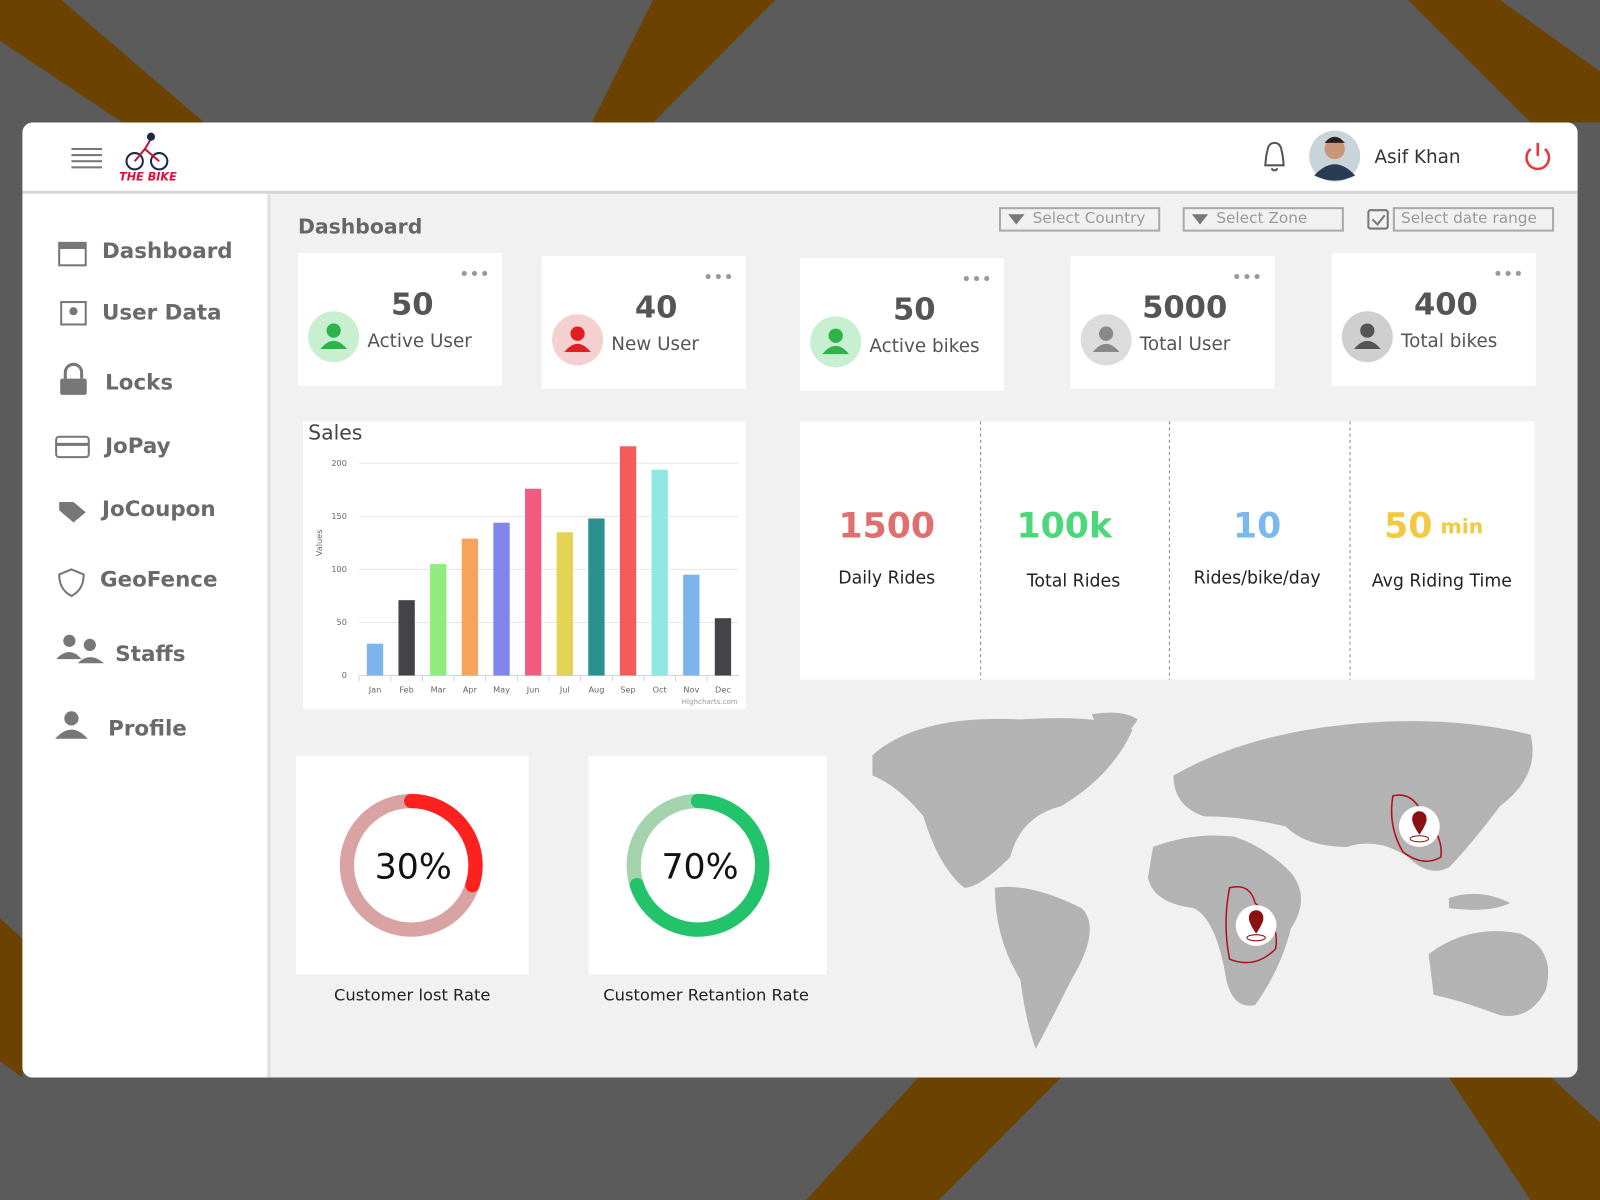 The width and height of the screenshot is (1600, 1200). What do you see at coordinates (319, 543) in the screenshot?
I see `y-axis-label: Values` at bounding box center [319, 543].